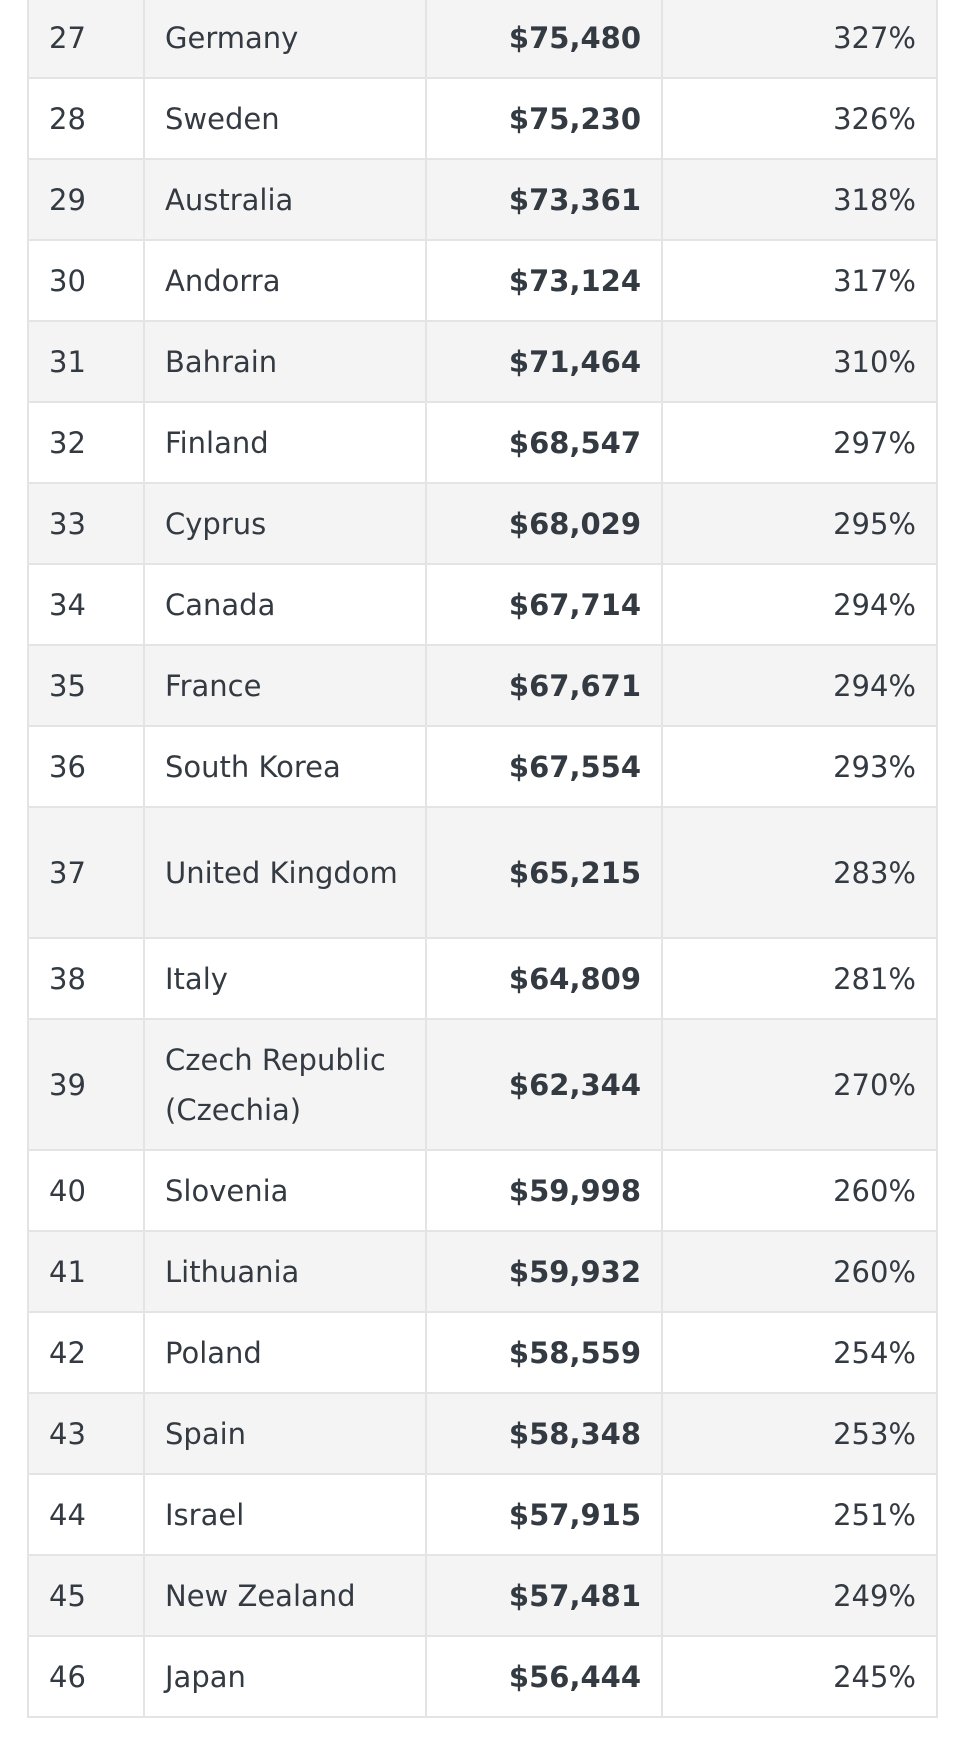  I want to click on rank-cell: 37, so click(86, 872).